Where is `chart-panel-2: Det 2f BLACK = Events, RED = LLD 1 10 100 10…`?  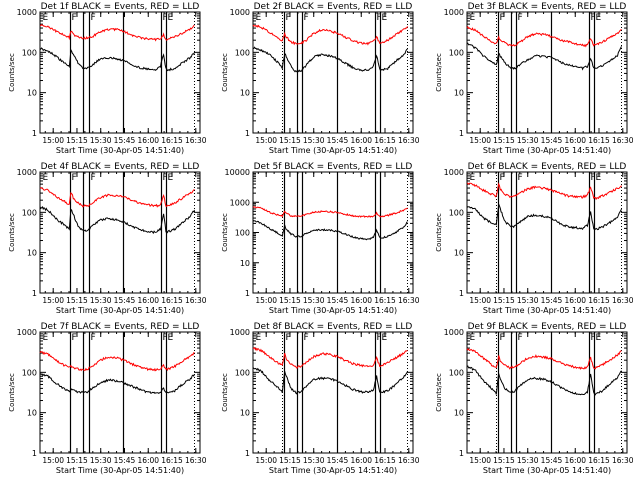
chart-panel-2: Det 2f BLACK = Events, RED = LLD 1 10 100 10… is located at coordinates (320, 78).